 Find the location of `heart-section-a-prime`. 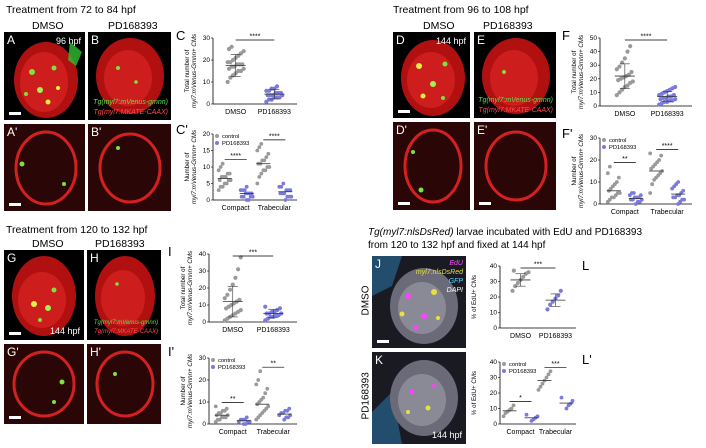

heart-section-a-prime is located at coordinates (44, 167).